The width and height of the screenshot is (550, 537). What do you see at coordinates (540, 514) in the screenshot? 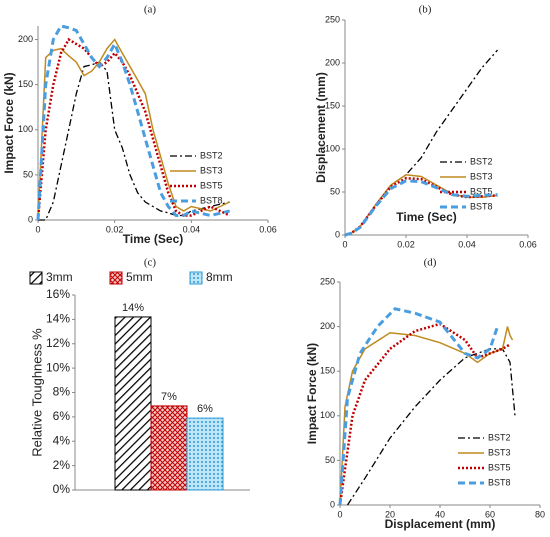
I see `x-tick-label: 80` at bounding box center [540, 514].